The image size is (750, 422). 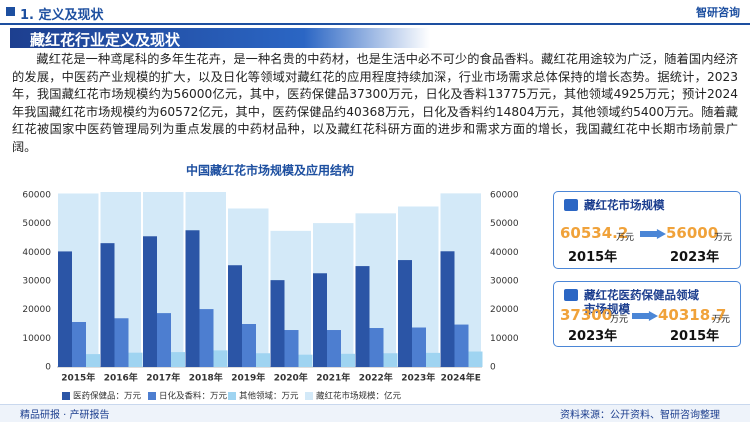 What do you see at coordinates (504, 282) in the screenshot?
I see `y2-tick-label: 30000` at bounding box center [504, 282].